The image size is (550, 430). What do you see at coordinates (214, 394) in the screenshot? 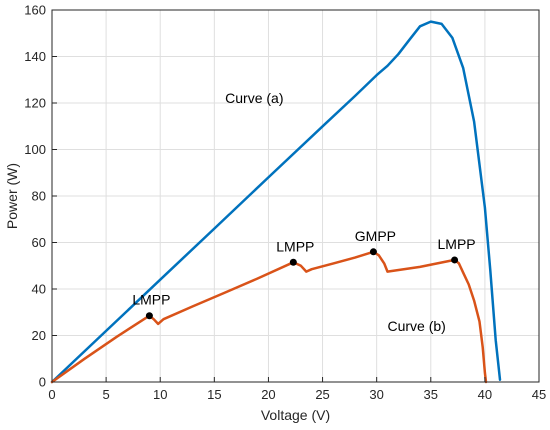
I see `x-tick-label: 15` at bounding box center [214, 394].